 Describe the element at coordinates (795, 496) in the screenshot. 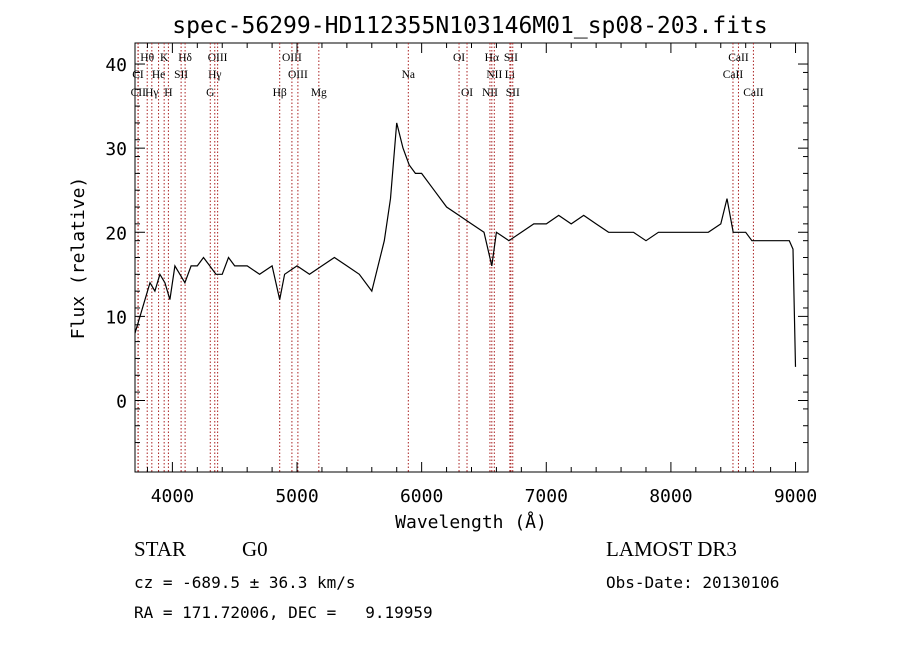

I see `x-tick-label: 9000` at that location.